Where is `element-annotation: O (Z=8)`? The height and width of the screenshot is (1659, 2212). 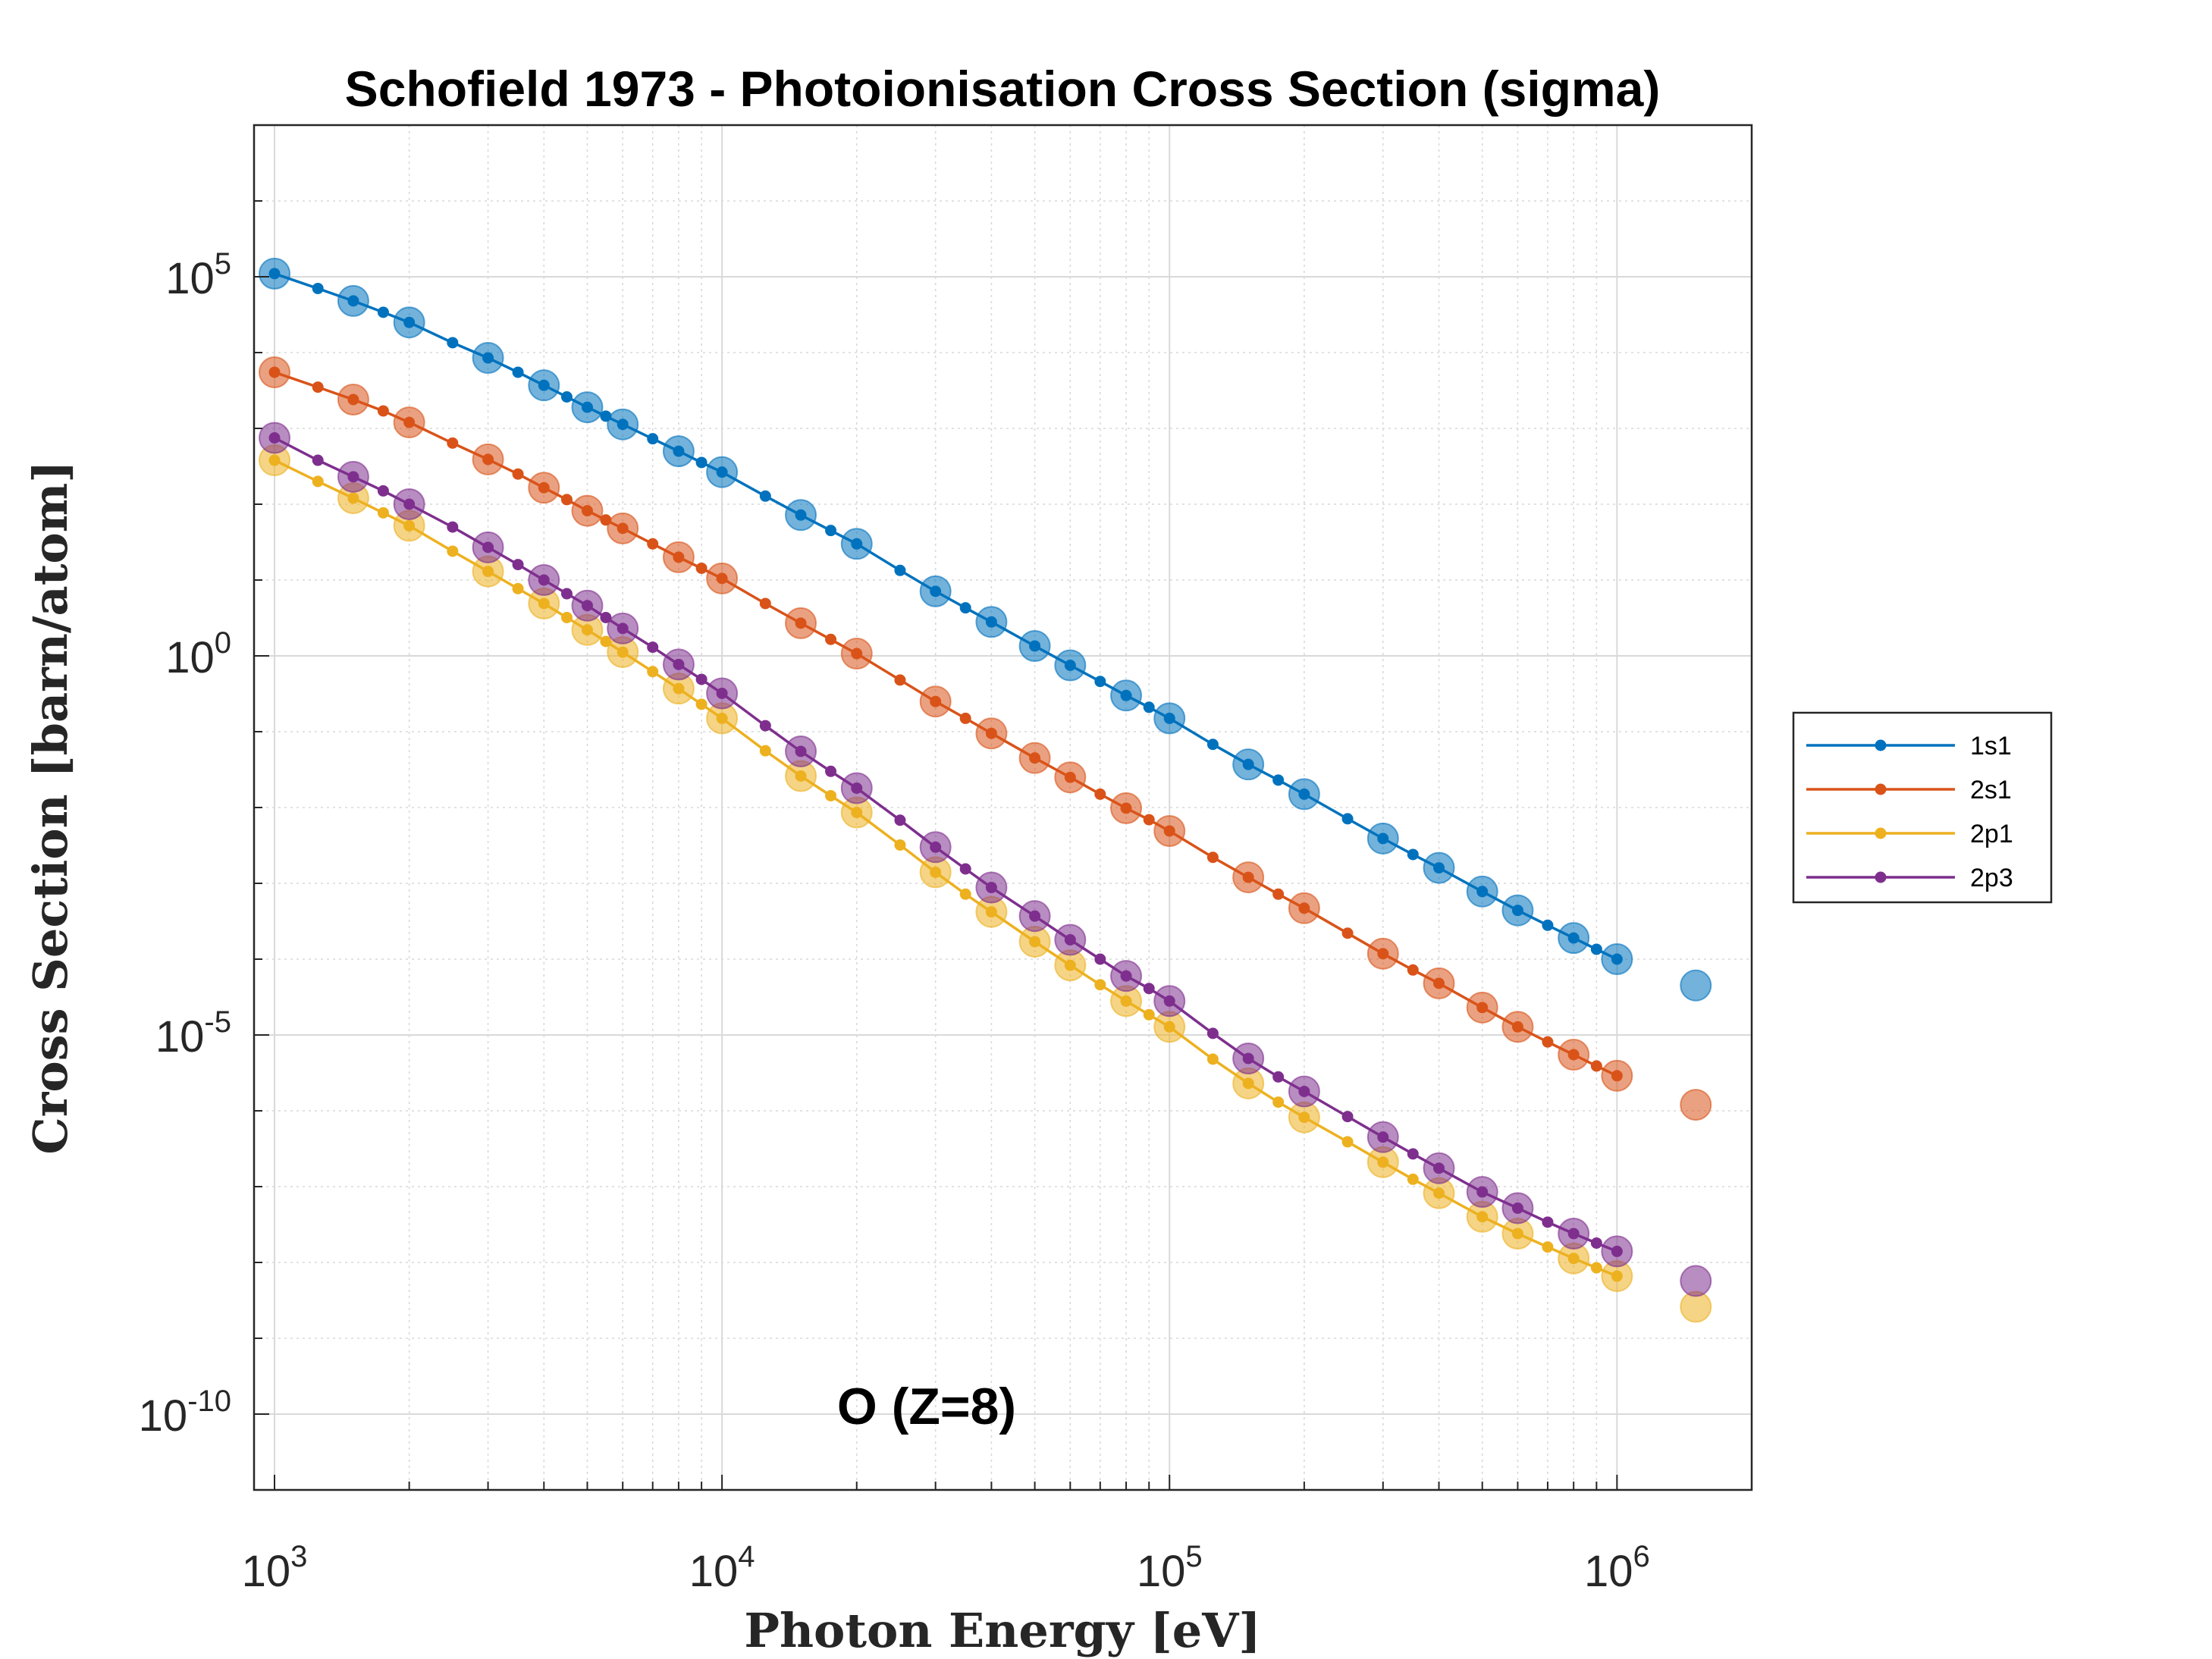 element-annotation: O (Z=8) is located at coordinates (926, 1406).